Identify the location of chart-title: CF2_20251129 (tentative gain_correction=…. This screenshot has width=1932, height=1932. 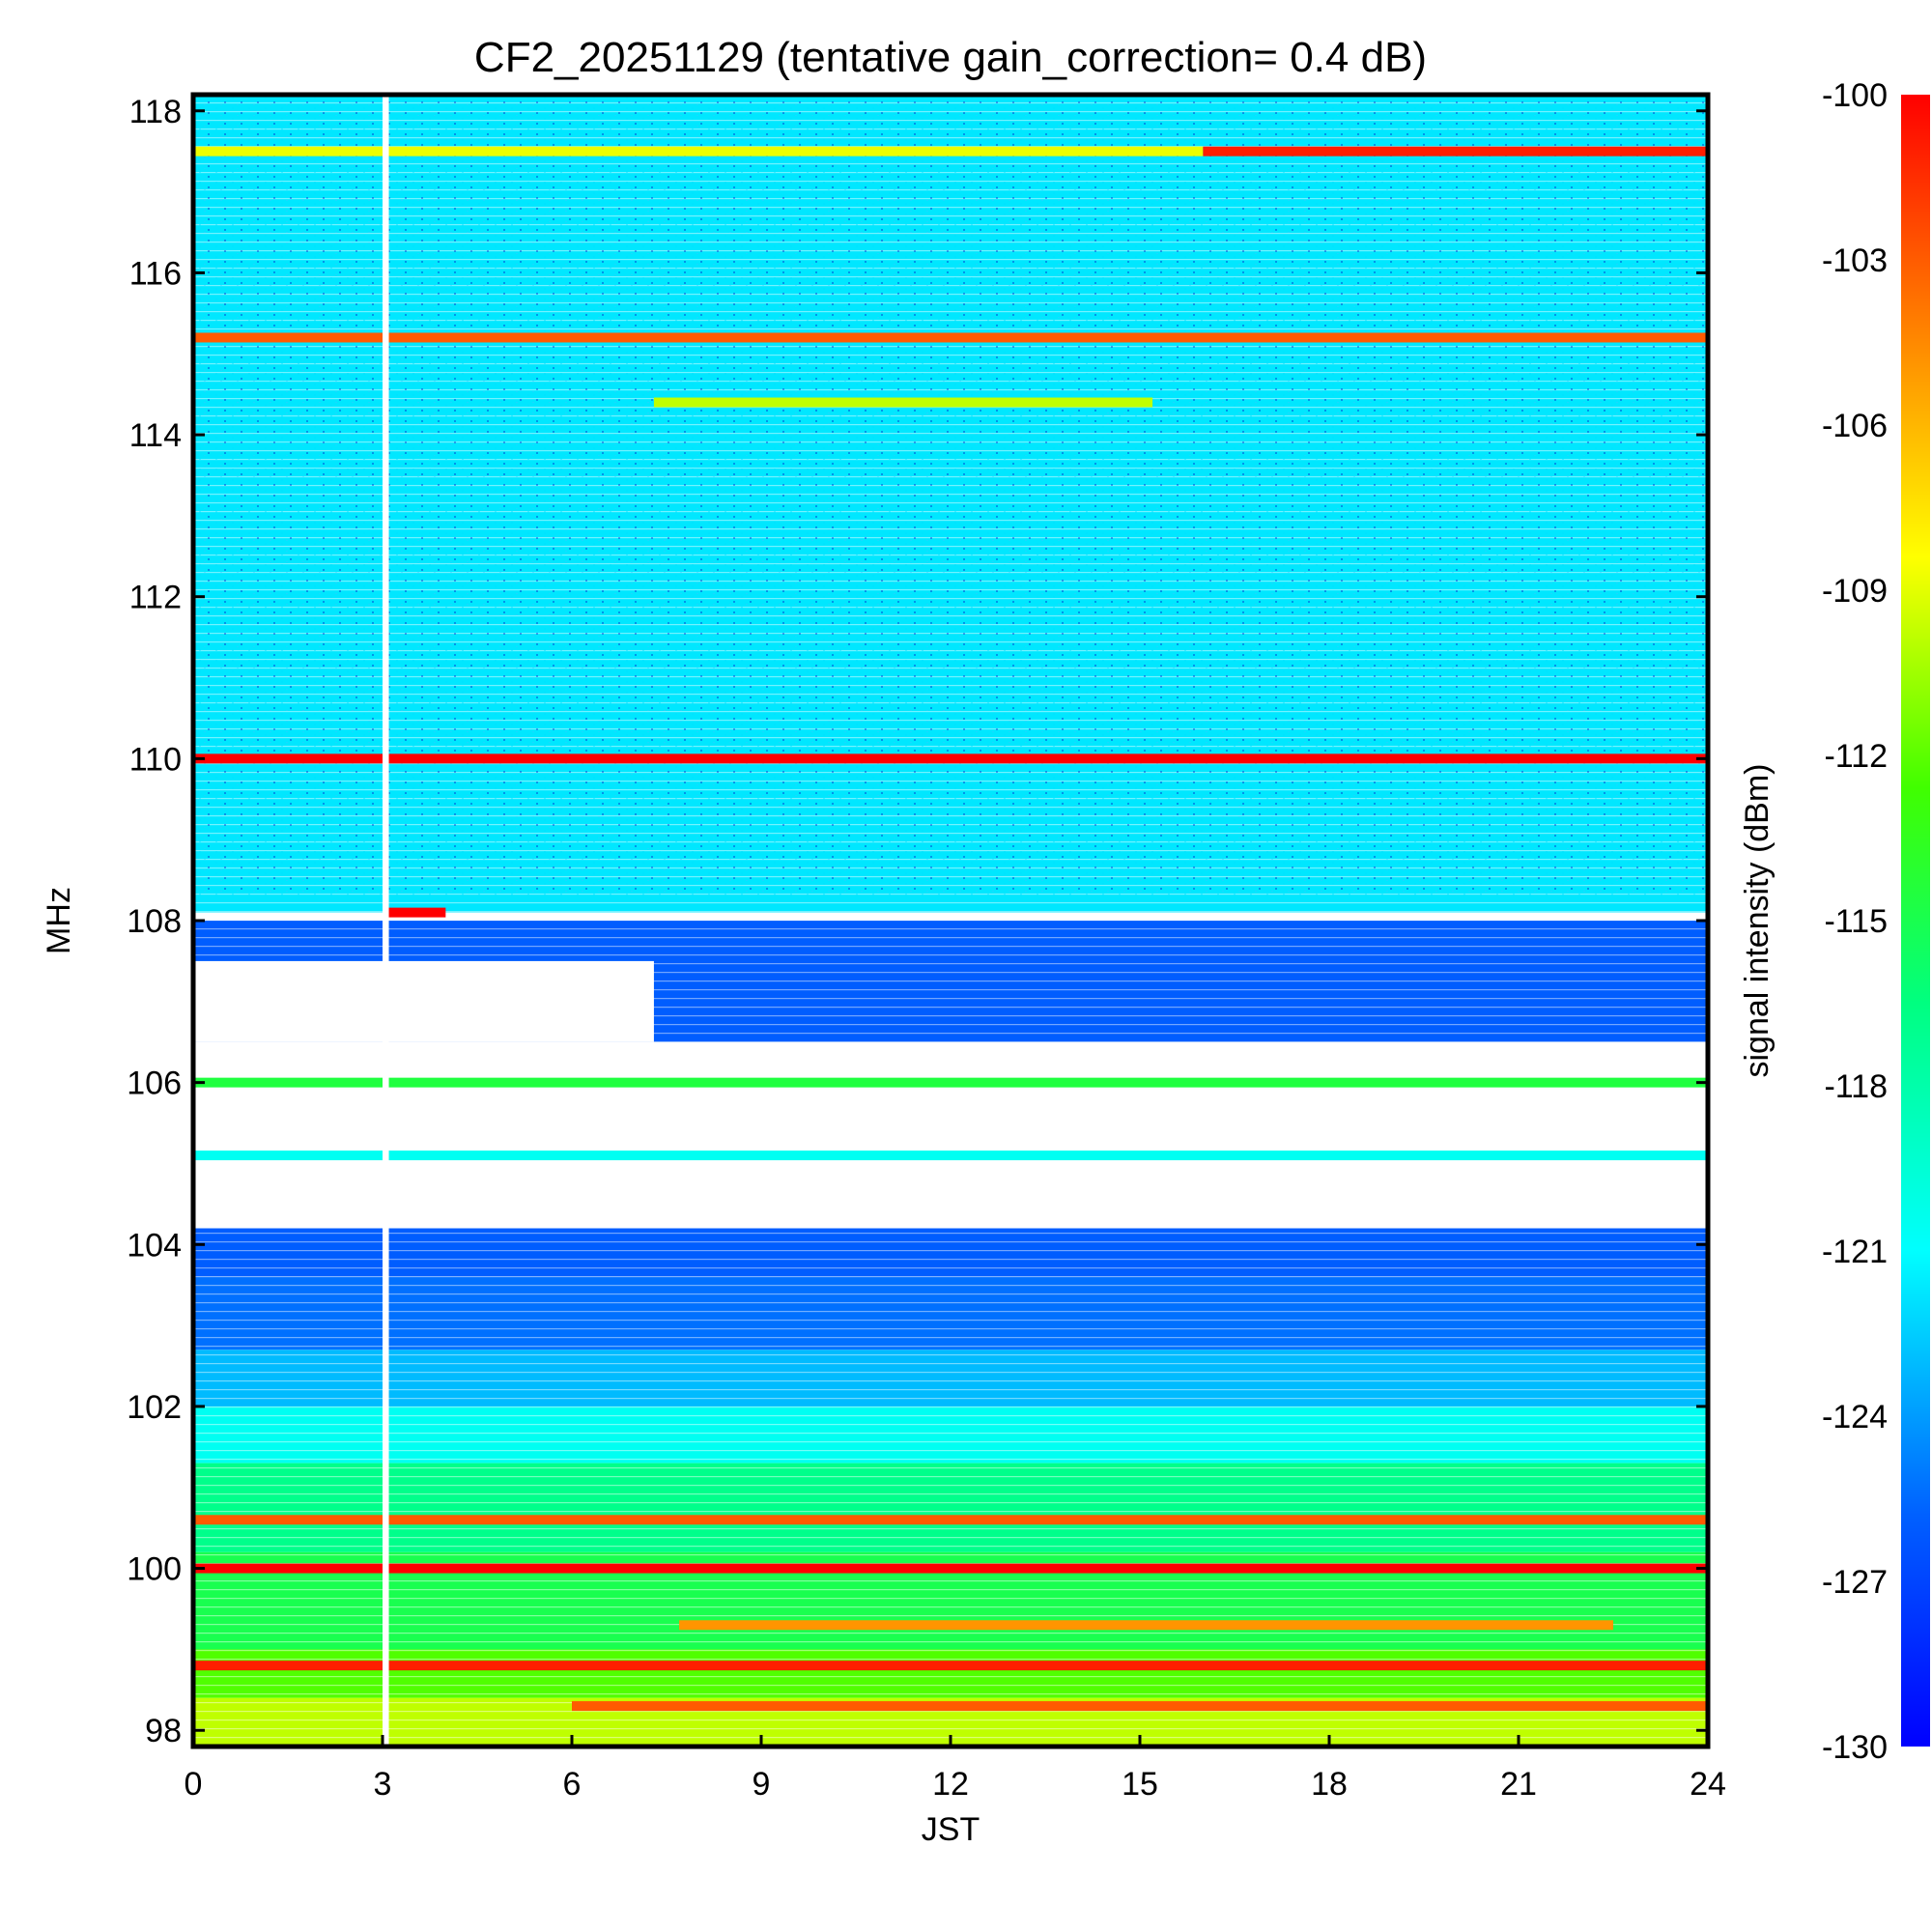
(950, 57).